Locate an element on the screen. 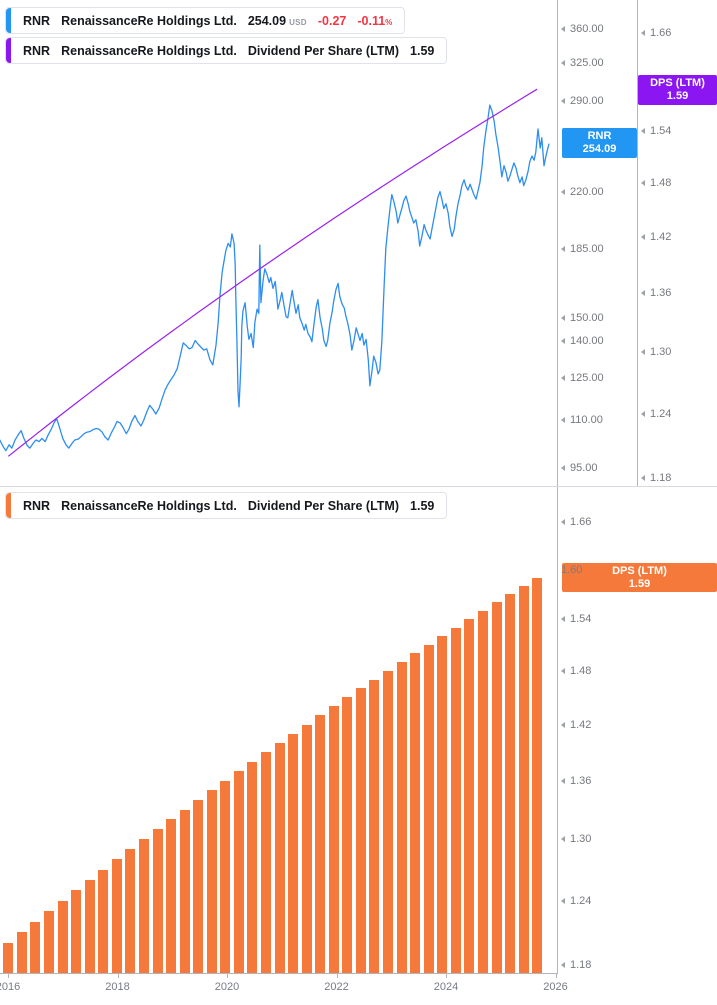 This screenshot has width=717, height=1005. dps-bar-series-color-bar is located at coordinates (8, 505).